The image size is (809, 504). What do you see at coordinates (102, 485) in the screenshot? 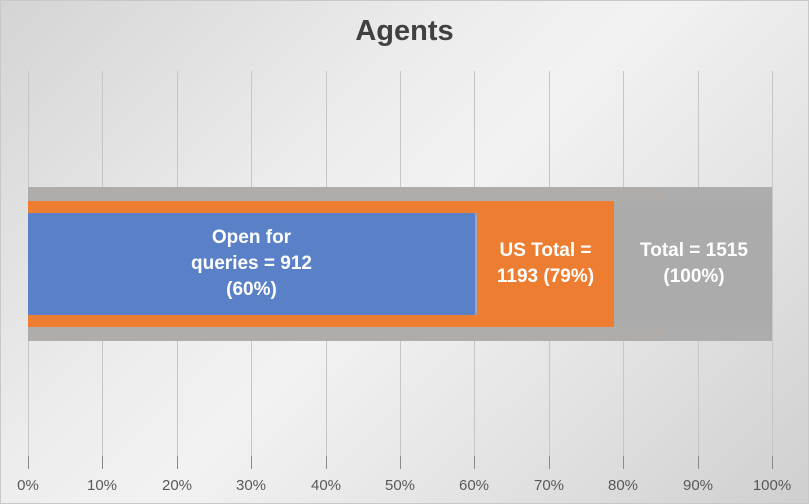
I see `x-tick-label: 10%` at bounding box center [102, 485].